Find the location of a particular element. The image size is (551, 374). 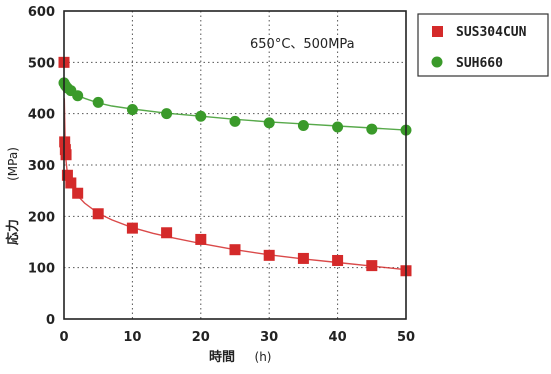

y-axis-unit: (MPa) is located at coordinates (13, 164).